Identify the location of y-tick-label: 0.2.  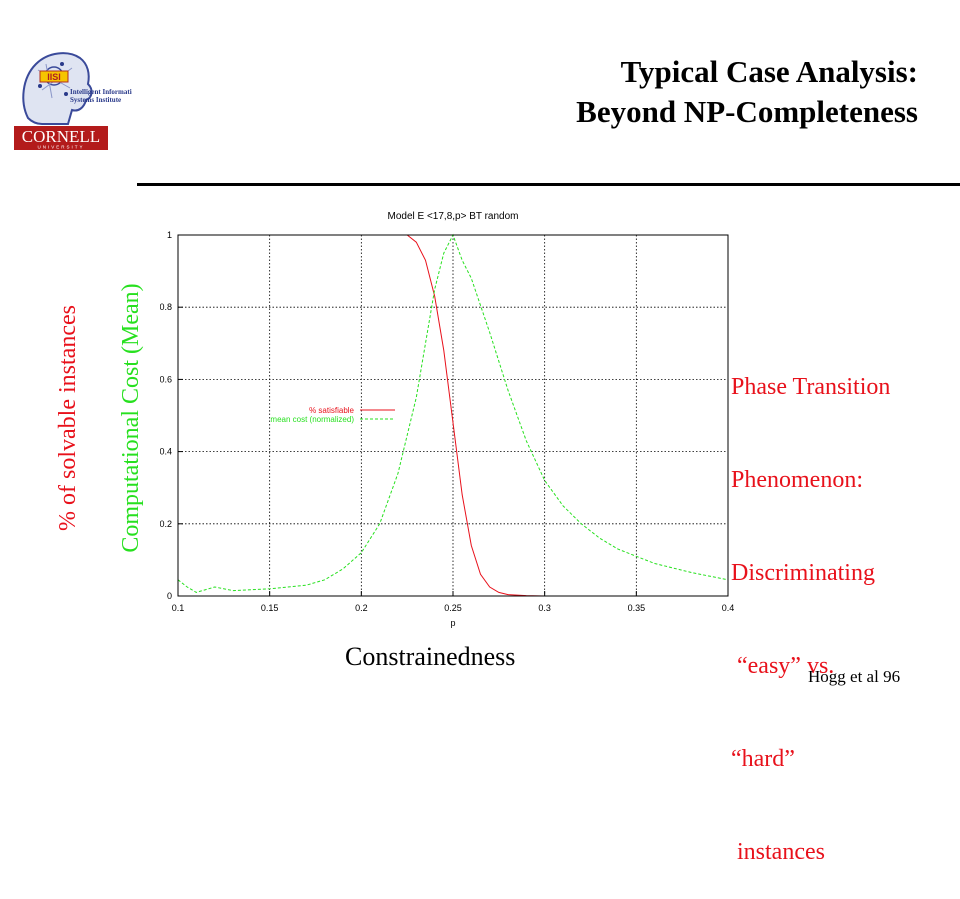
(166, 524).